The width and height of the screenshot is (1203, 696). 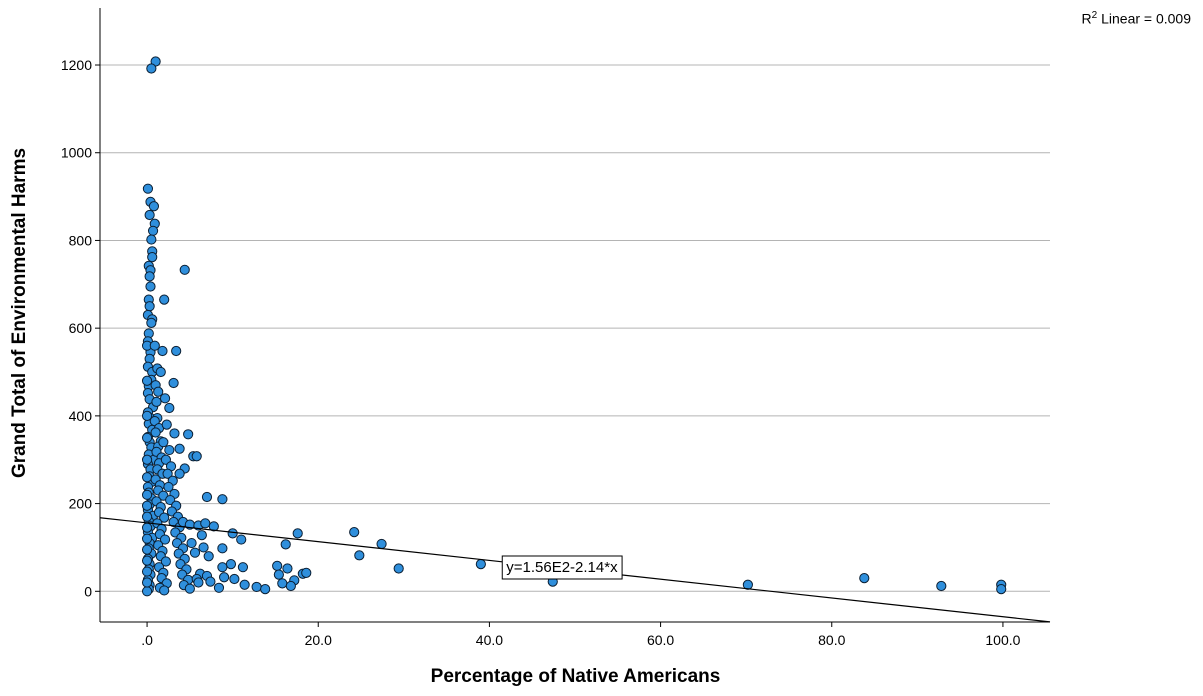 What do you see at coordinates (19, 313) in the screenshot?
I see `y-axis-label: Grand Total of Environmental Harms` at bounding box center [19, 313].